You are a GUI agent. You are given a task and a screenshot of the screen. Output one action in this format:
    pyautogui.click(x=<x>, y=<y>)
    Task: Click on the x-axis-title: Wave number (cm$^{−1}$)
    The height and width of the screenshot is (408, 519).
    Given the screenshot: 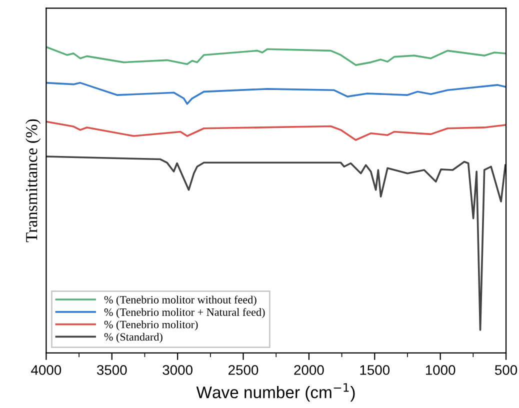 What is the action you would take?
    pyautogui.click(x=275, y=392)
    